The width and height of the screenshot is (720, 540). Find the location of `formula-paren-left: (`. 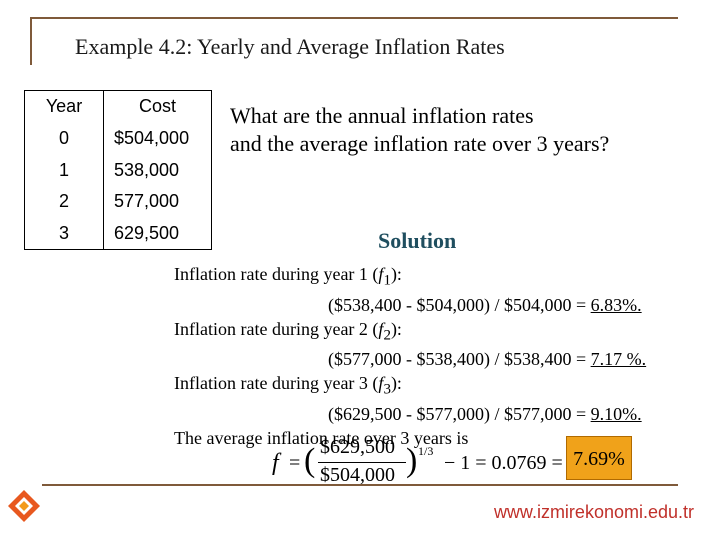

formula-paren-left: ( is located at coordinates (310, 460).